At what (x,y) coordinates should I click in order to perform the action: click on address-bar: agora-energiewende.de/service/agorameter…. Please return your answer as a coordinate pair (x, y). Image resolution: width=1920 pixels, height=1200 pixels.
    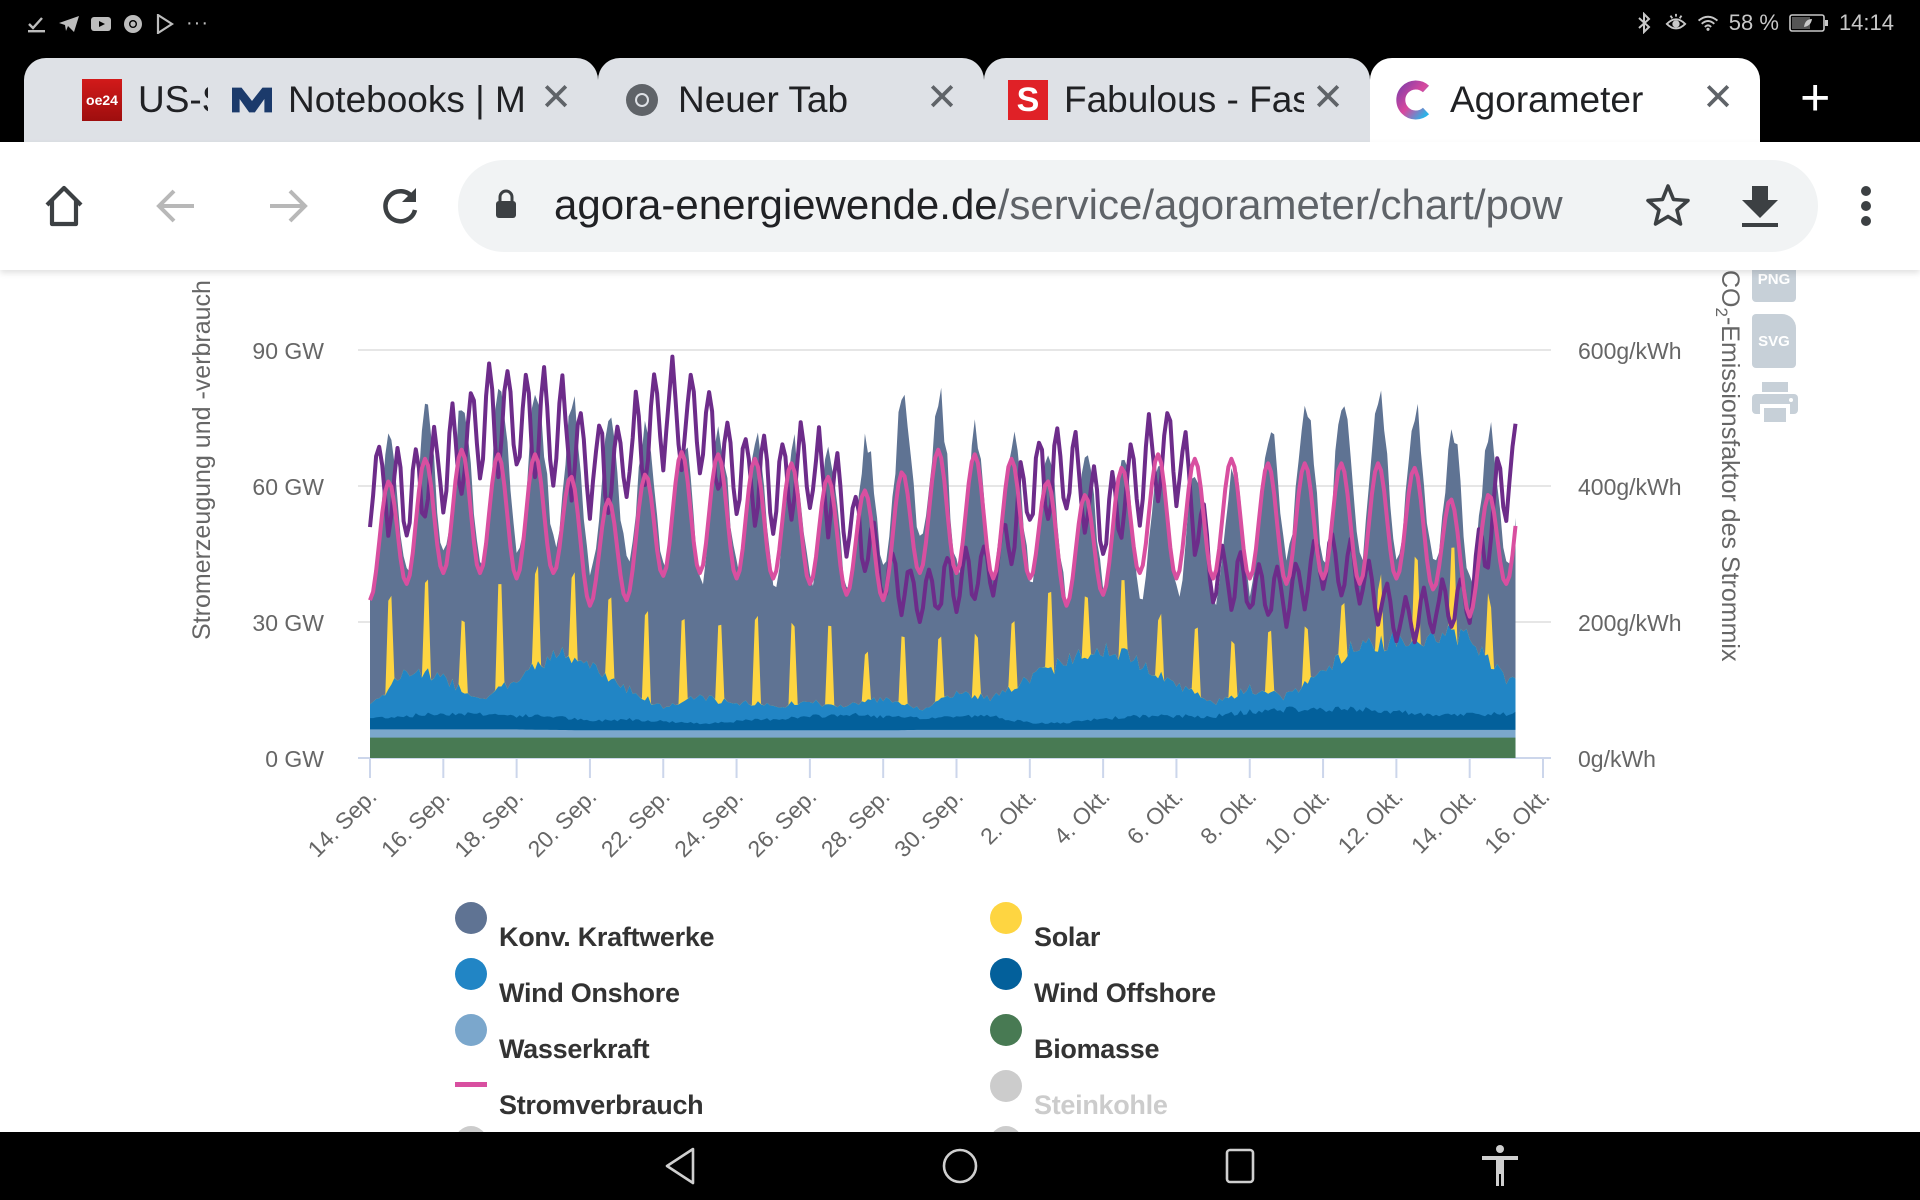
    Looking at the image, I should click on (1138, 206).